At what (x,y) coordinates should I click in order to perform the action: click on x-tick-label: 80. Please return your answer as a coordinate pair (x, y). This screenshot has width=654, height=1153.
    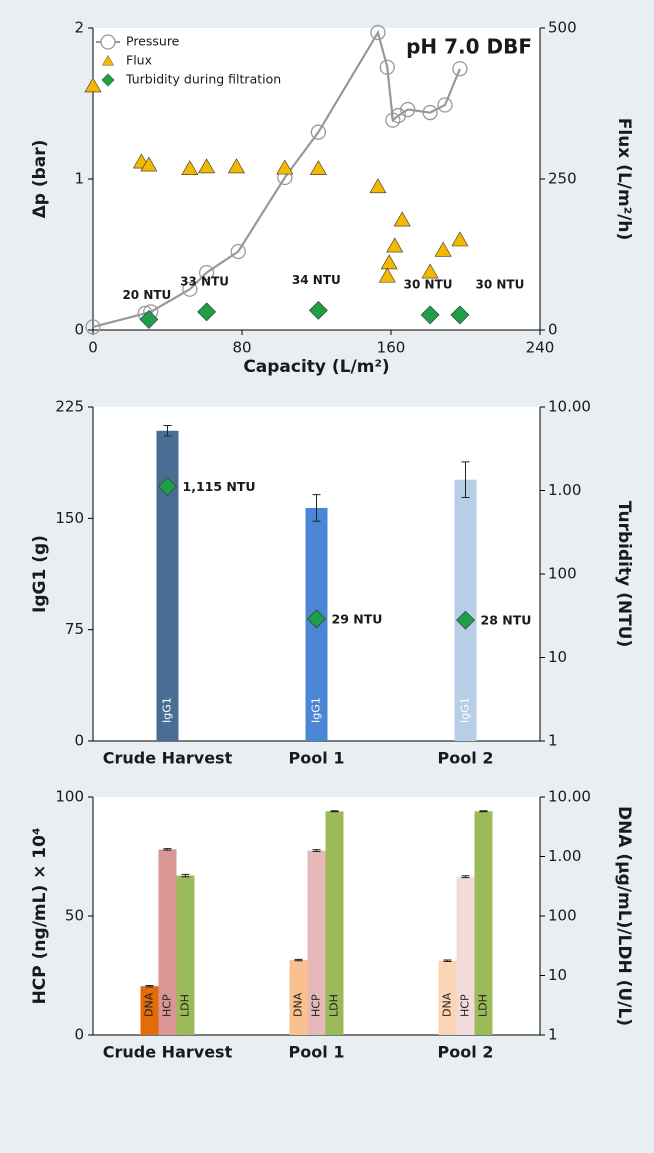
    Looking at the image, I should click on (241, 348).